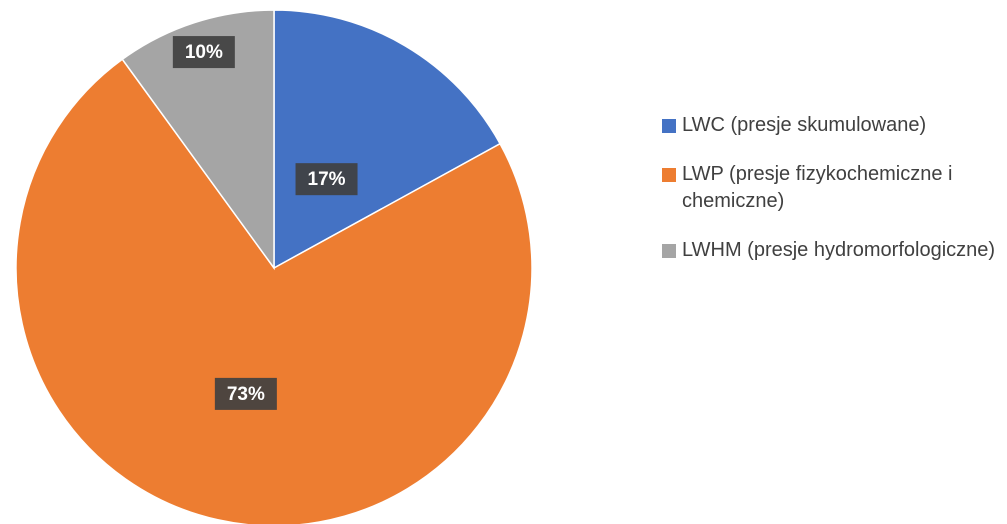 Image resolution: width=1007 pixels, height=524 pixels. I want to click on data-label: 10%, so click(203, 52).